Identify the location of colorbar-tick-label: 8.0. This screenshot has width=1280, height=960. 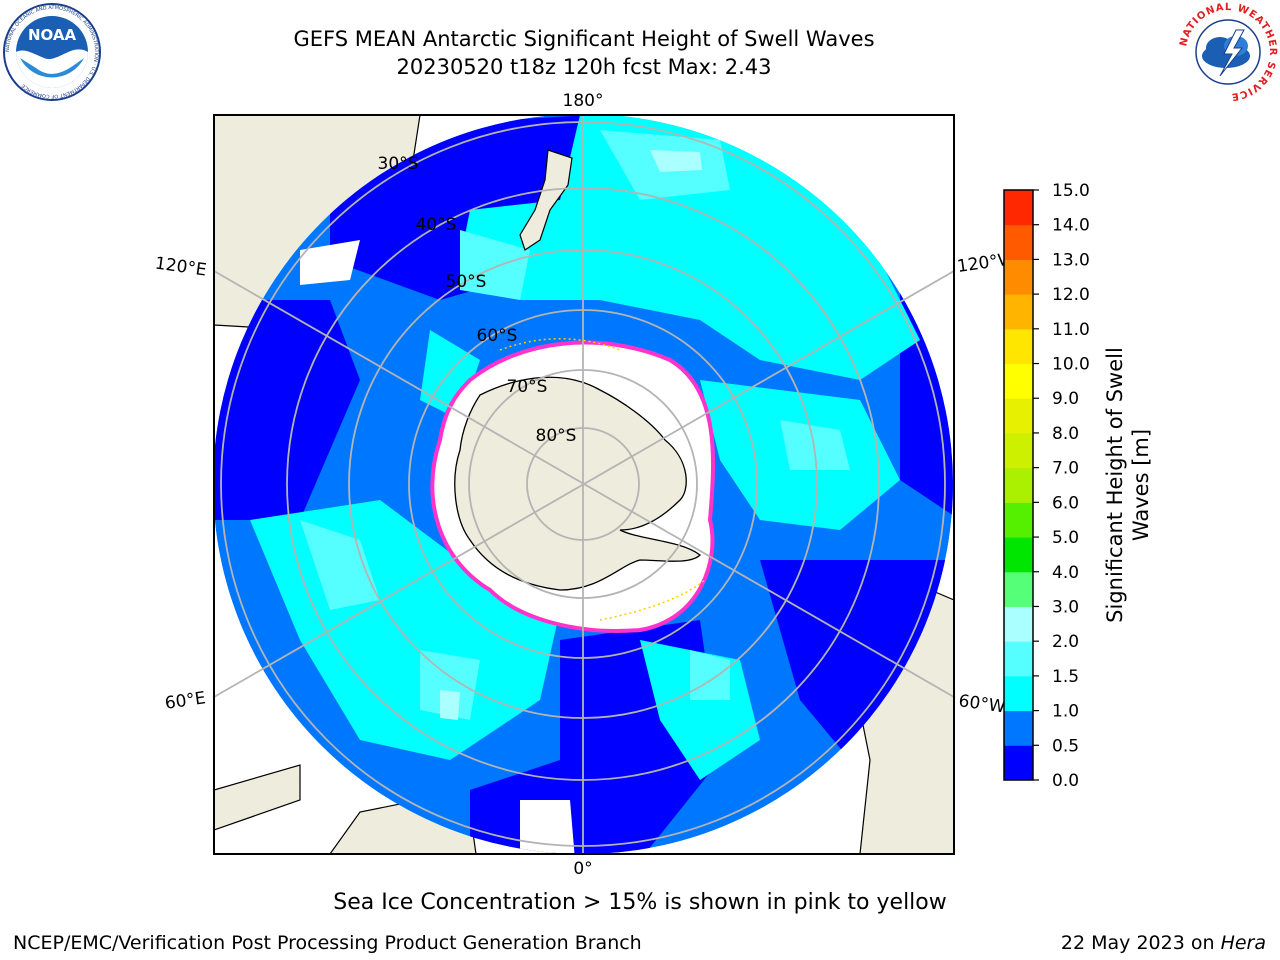
(1065, 434).